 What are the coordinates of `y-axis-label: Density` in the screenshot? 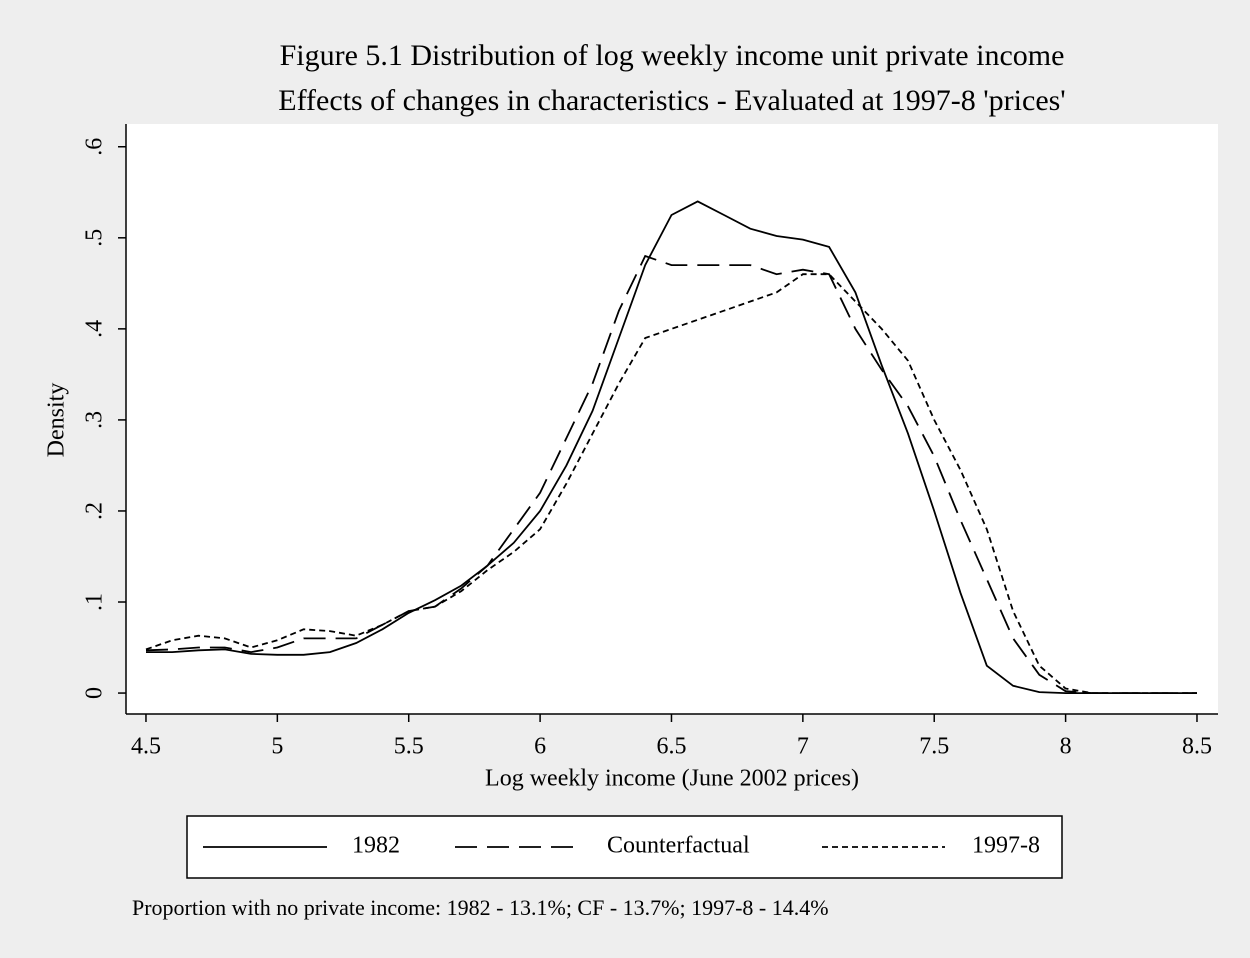 It's located at (57, 420).